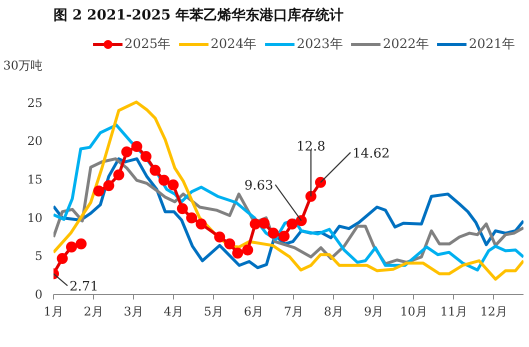 Image resolution: width=529 pixels, height=347 pixels. What do you see at coordinates (259, 186) in the screenshot?
I see `annotation: 9.63` at bounding box center [259, 186].